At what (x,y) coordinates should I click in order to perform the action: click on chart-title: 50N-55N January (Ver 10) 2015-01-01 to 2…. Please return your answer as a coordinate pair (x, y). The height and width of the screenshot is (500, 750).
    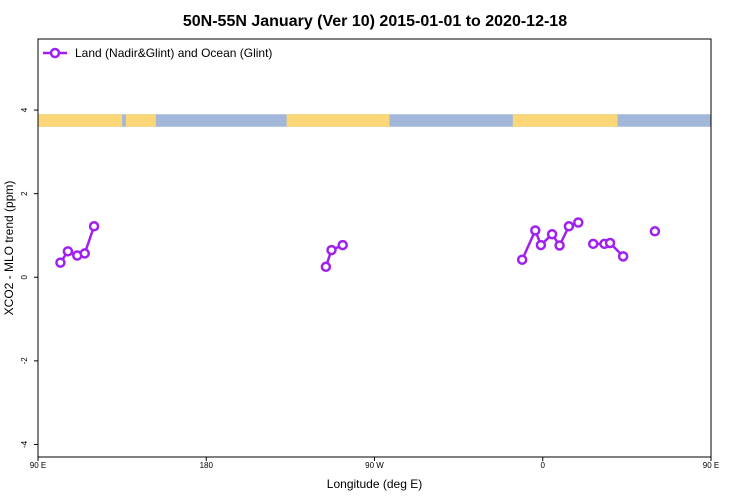
    Looking at the image, I should click on (375, 21).